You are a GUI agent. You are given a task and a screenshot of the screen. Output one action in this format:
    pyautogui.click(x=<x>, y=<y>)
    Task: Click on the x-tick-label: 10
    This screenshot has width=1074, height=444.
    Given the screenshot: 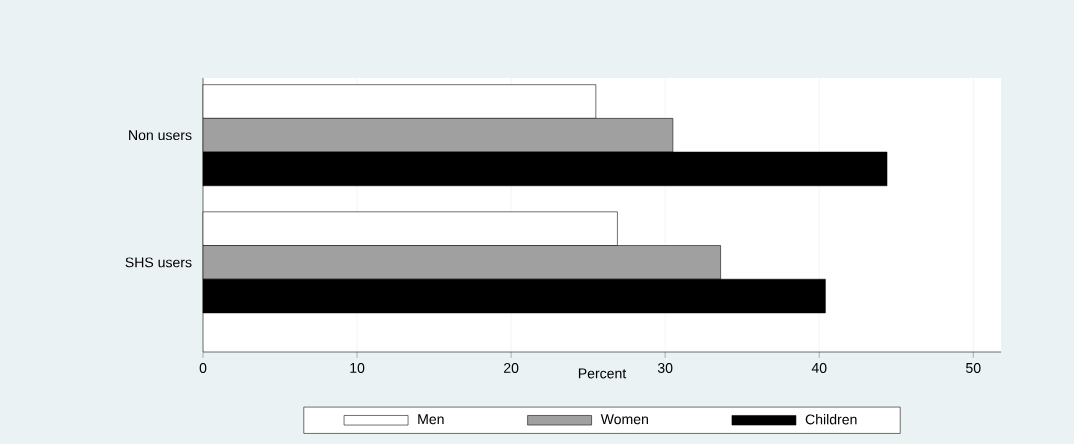 What is the action you would take?
    pyautogui.click(x=357, y=367)
    